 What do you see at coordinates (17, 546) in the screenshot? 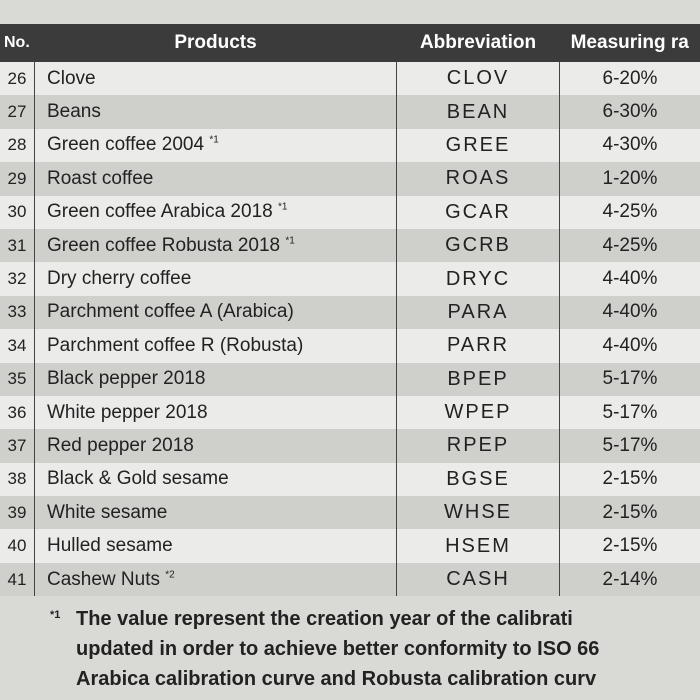
I see `row-number: 40` at bounding box center [17, 546].